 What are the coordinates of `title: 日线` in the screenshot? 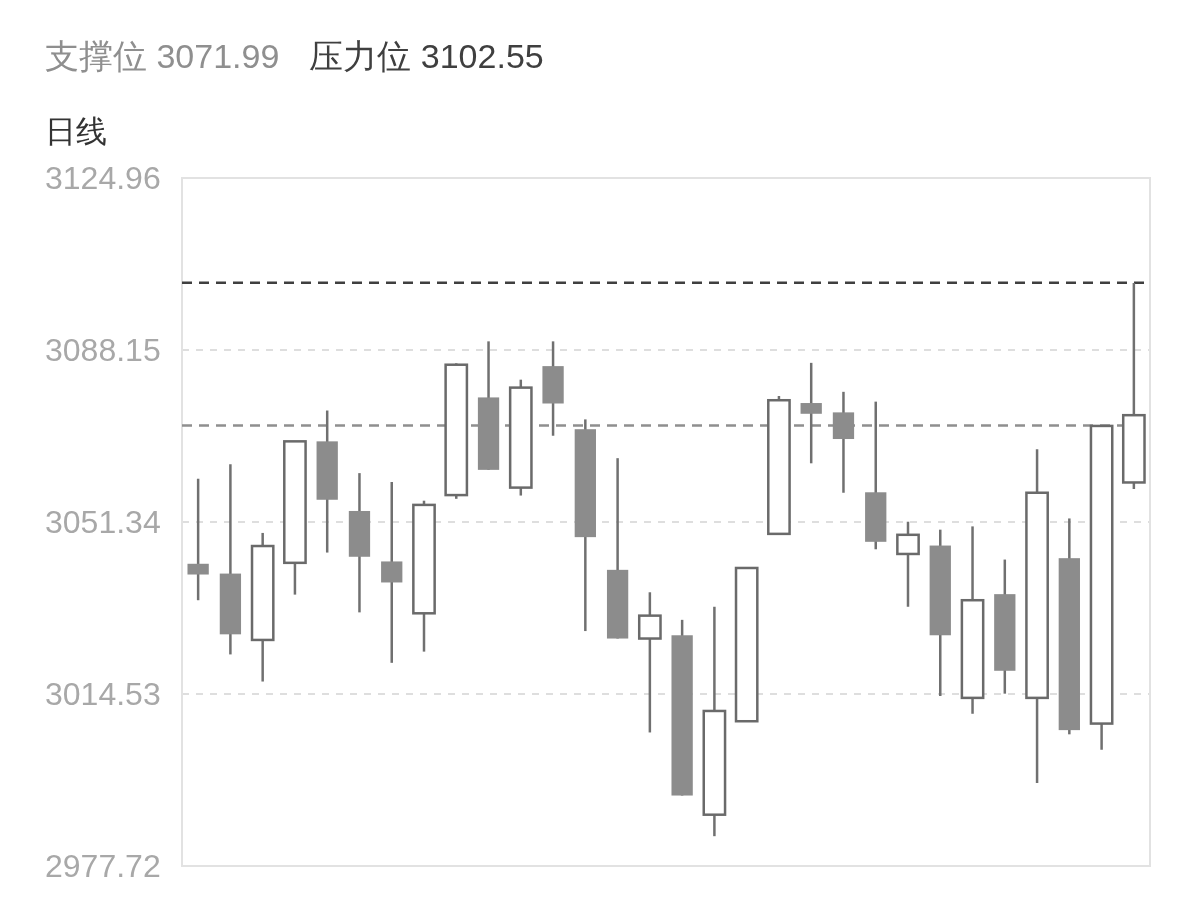 It's located at (76, 131).